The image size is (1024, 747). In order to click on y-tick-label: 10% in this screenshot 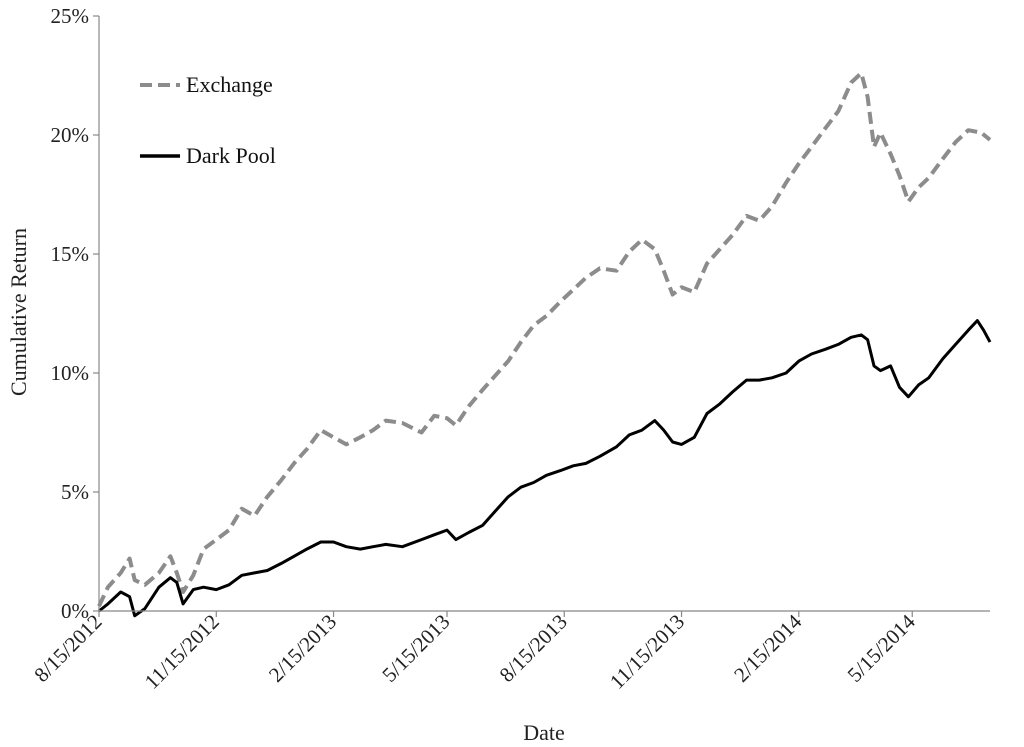, I will do `click(70, 373)`.